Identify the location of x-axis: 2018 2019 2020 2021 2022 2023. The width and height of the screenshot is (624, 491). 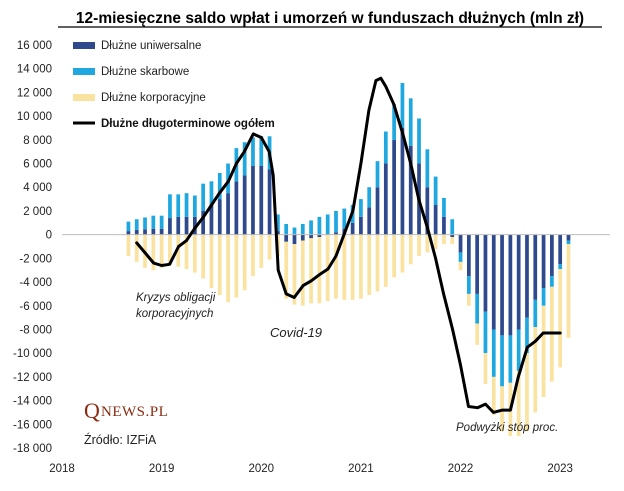
(311, 469).